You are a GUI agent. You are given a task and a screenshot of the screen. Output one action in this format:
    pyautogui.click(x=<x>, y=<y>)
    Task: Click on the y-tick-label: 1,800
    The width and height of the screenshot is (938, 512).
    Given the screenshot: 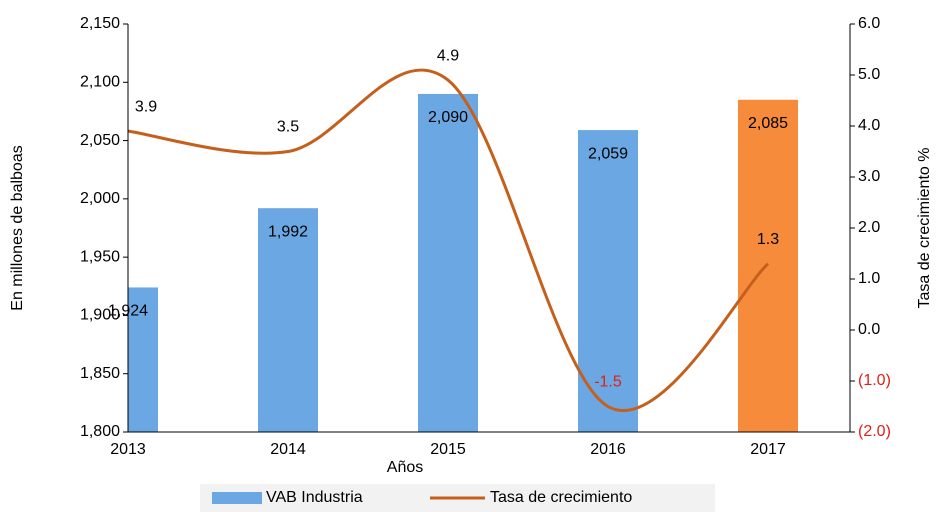 What is the action you would take?
    pyautogui.click(x=100, y=431)
    